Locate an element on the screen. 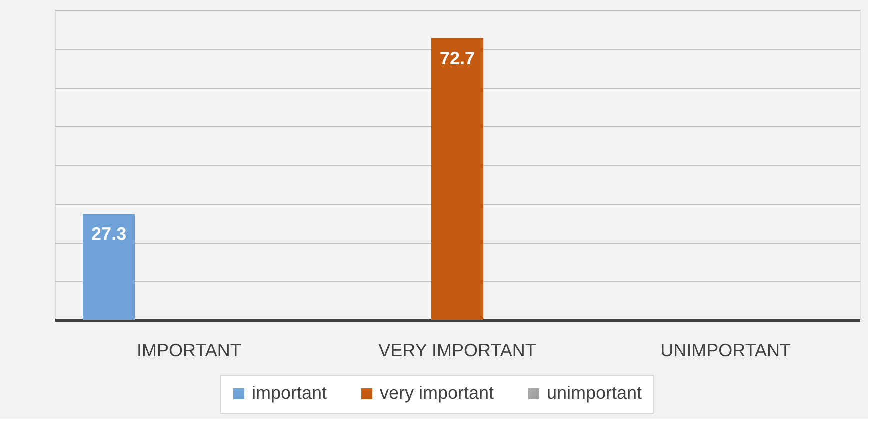 This screenshot has width=872, height=434. data-label: 72.7 is located at coordinates (458, 58).